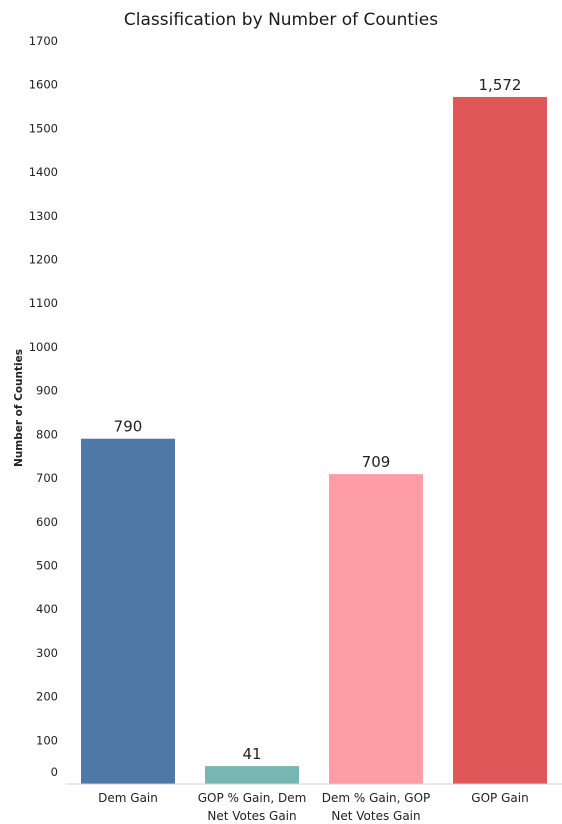 The width and height of the screenshot is (562, 824). What do you see at coordinates (43, 216) in the screenshot?
I see `y-tick-label: 1300` at bounding box center [43, 216].